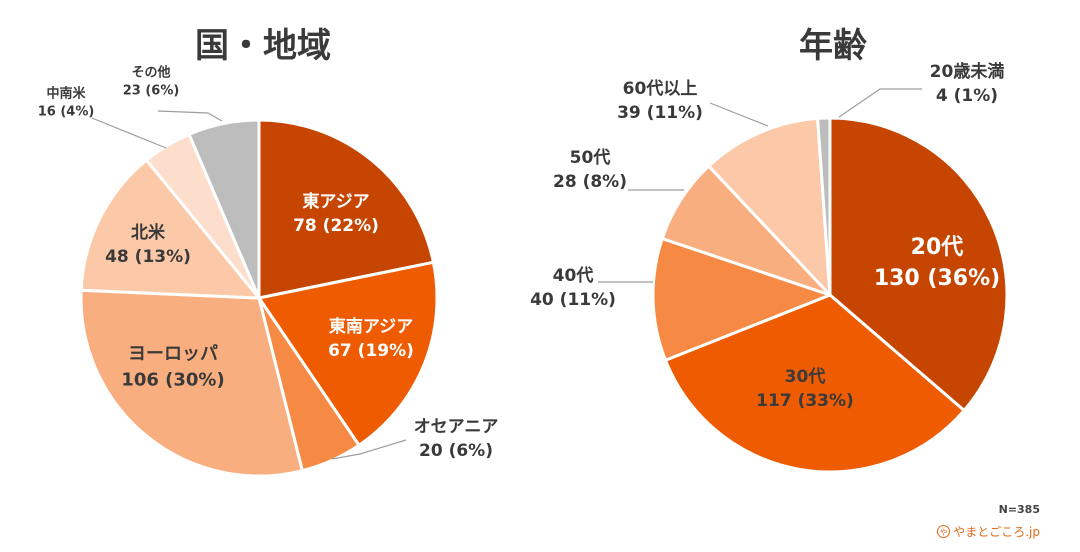  Describe the element at coordinates (805, 376) in the screenshot. I see `slice-name: 30代` at that location.